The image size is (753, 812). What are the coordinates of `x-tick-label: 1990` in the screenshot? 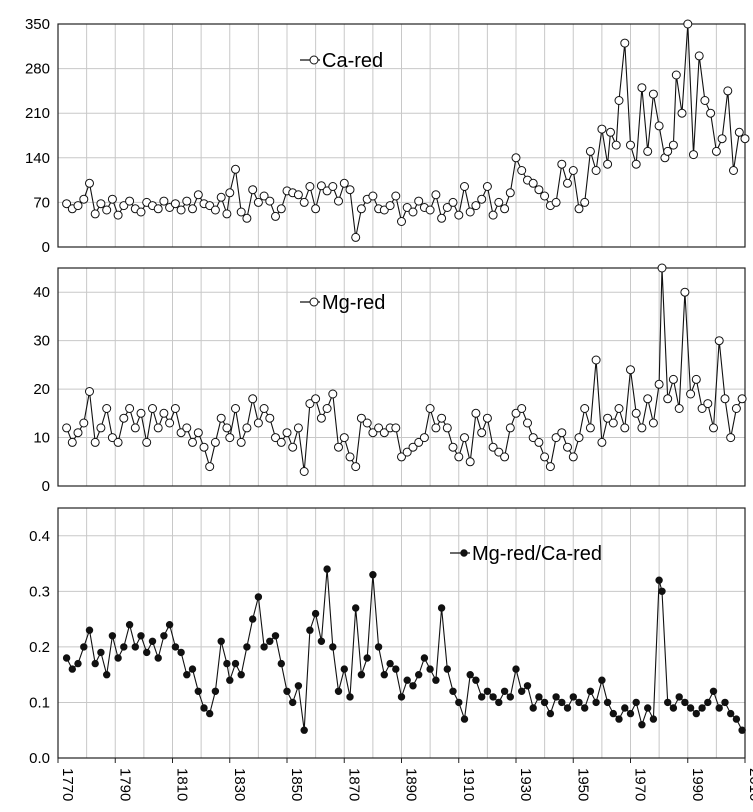 It's located at (697, 784).